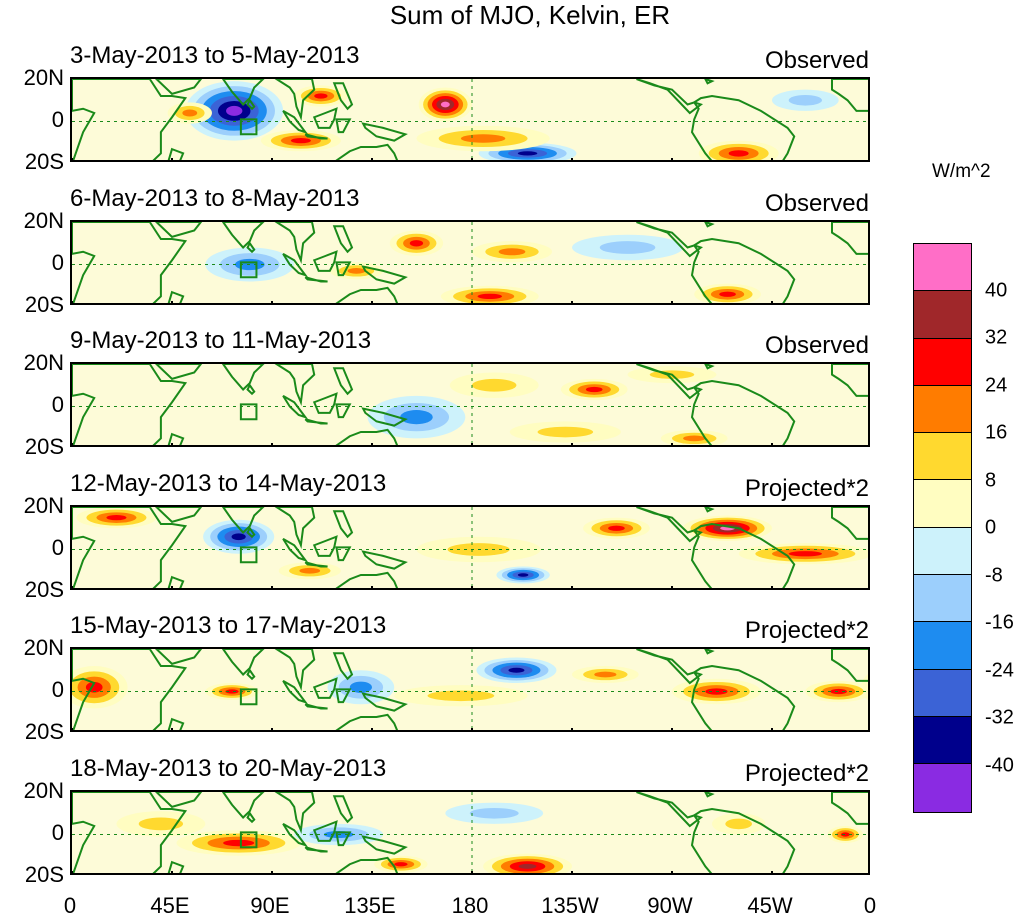 This screenshot has height=921, width=1021. Describe the element at coordinates (215, 55) in the screenshot. I see `panel-date-range: 3-May-2013 to 5-May-2013` at that location.